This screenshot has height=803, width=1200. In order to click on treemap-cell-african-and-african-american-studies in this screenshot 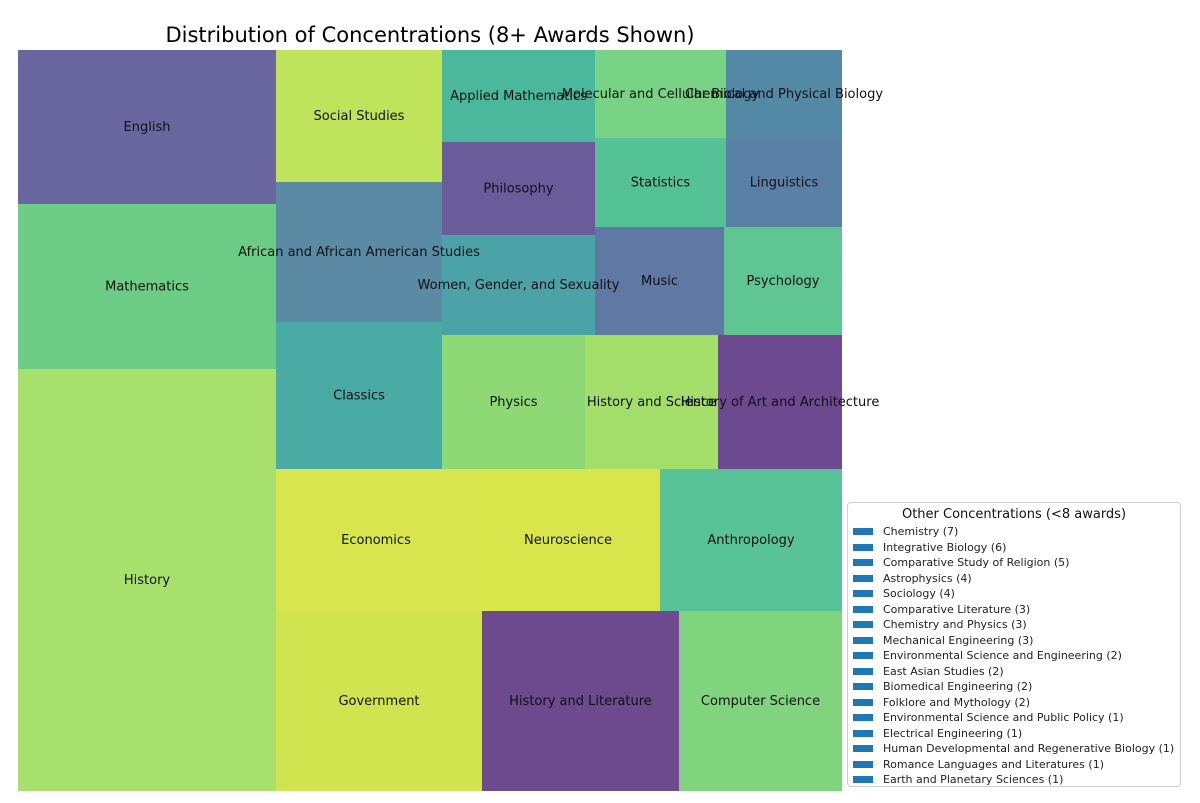, I will do `click(359, 252)`.